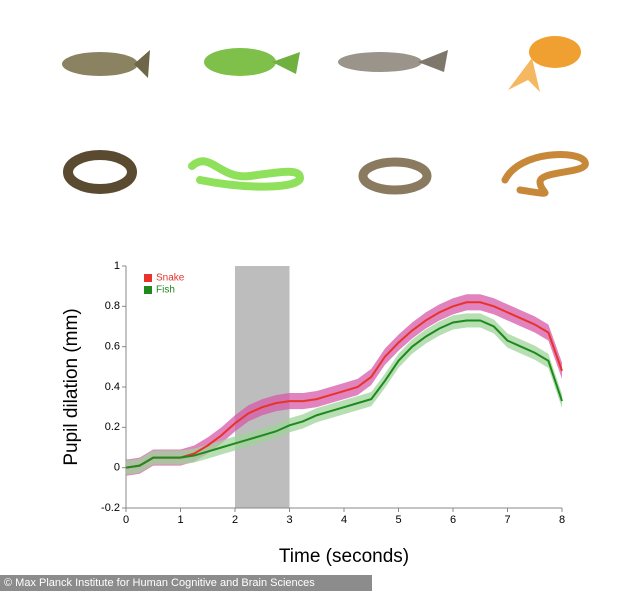 Image resolution: width=634 pixels, height=591 pixels. What do you see at coordinates (326, 173) in the screenshot?
I see `snake-images` at bounding box center [326, 173].